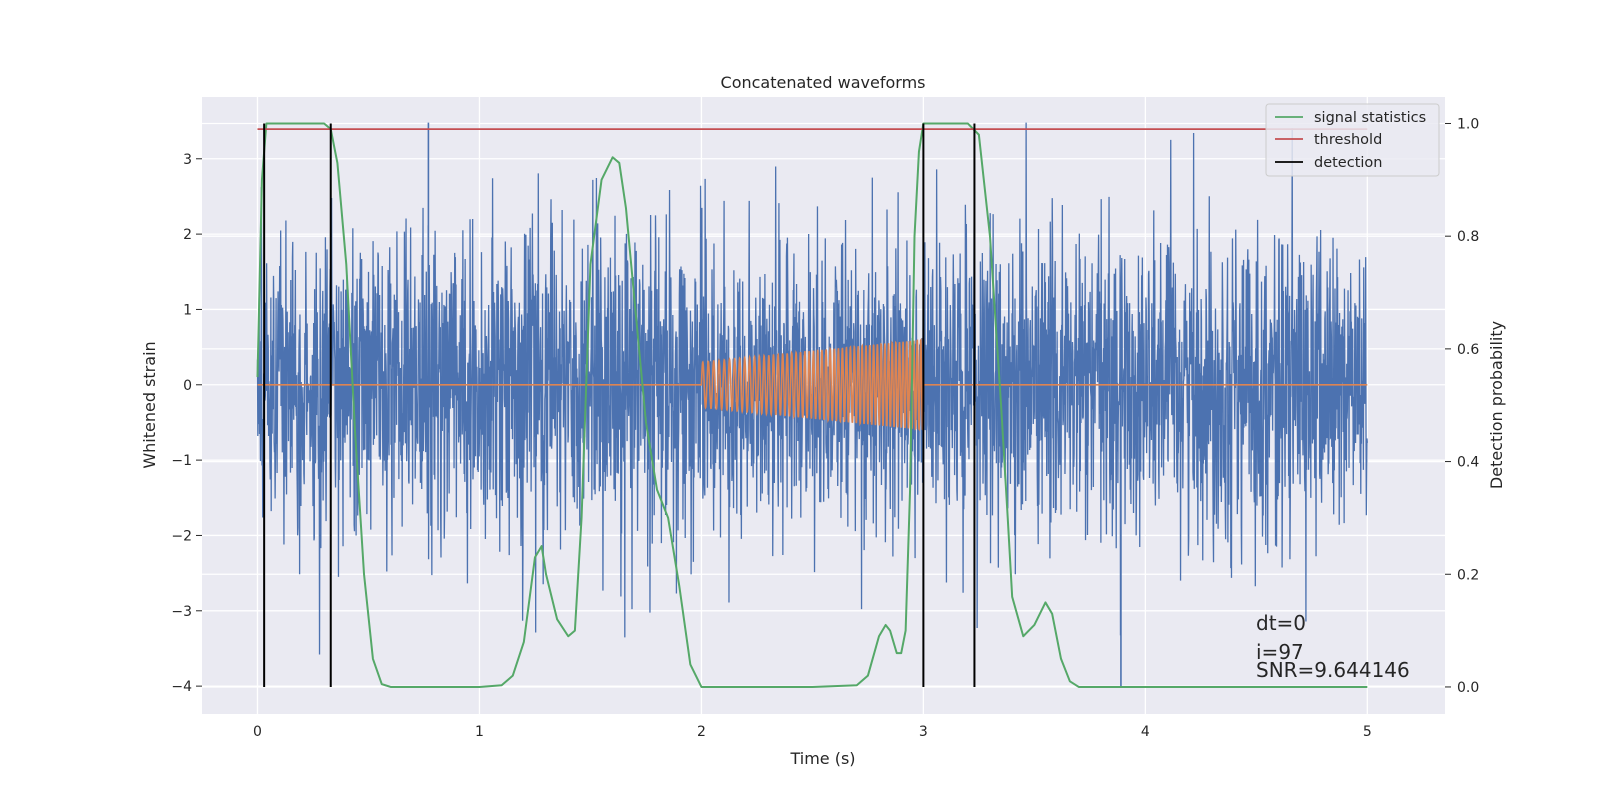  What do you see at coordinates (701, 732) in the screenshot?
I see `x-tick-label: 2` at bounding box center [701, 732].